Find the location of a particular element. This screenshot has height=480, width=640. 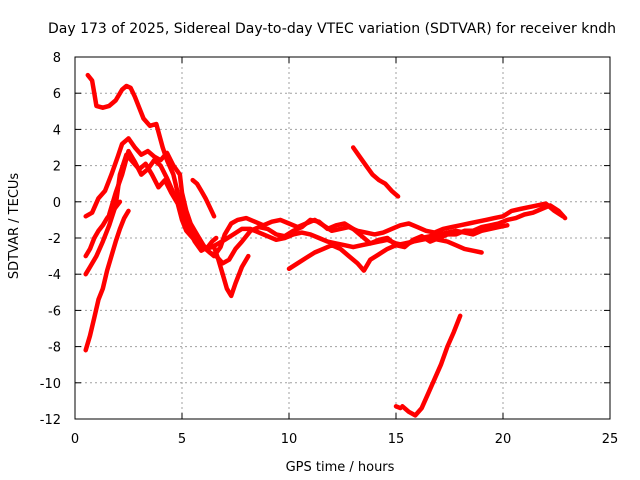

y-tick-label: -12 is located at coordinates (50, 420).